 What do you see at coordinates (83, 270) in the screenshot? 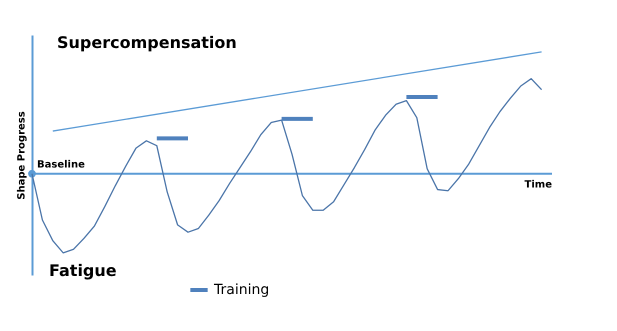
I see `text: Fatigue` at bounding box center [83, 270].